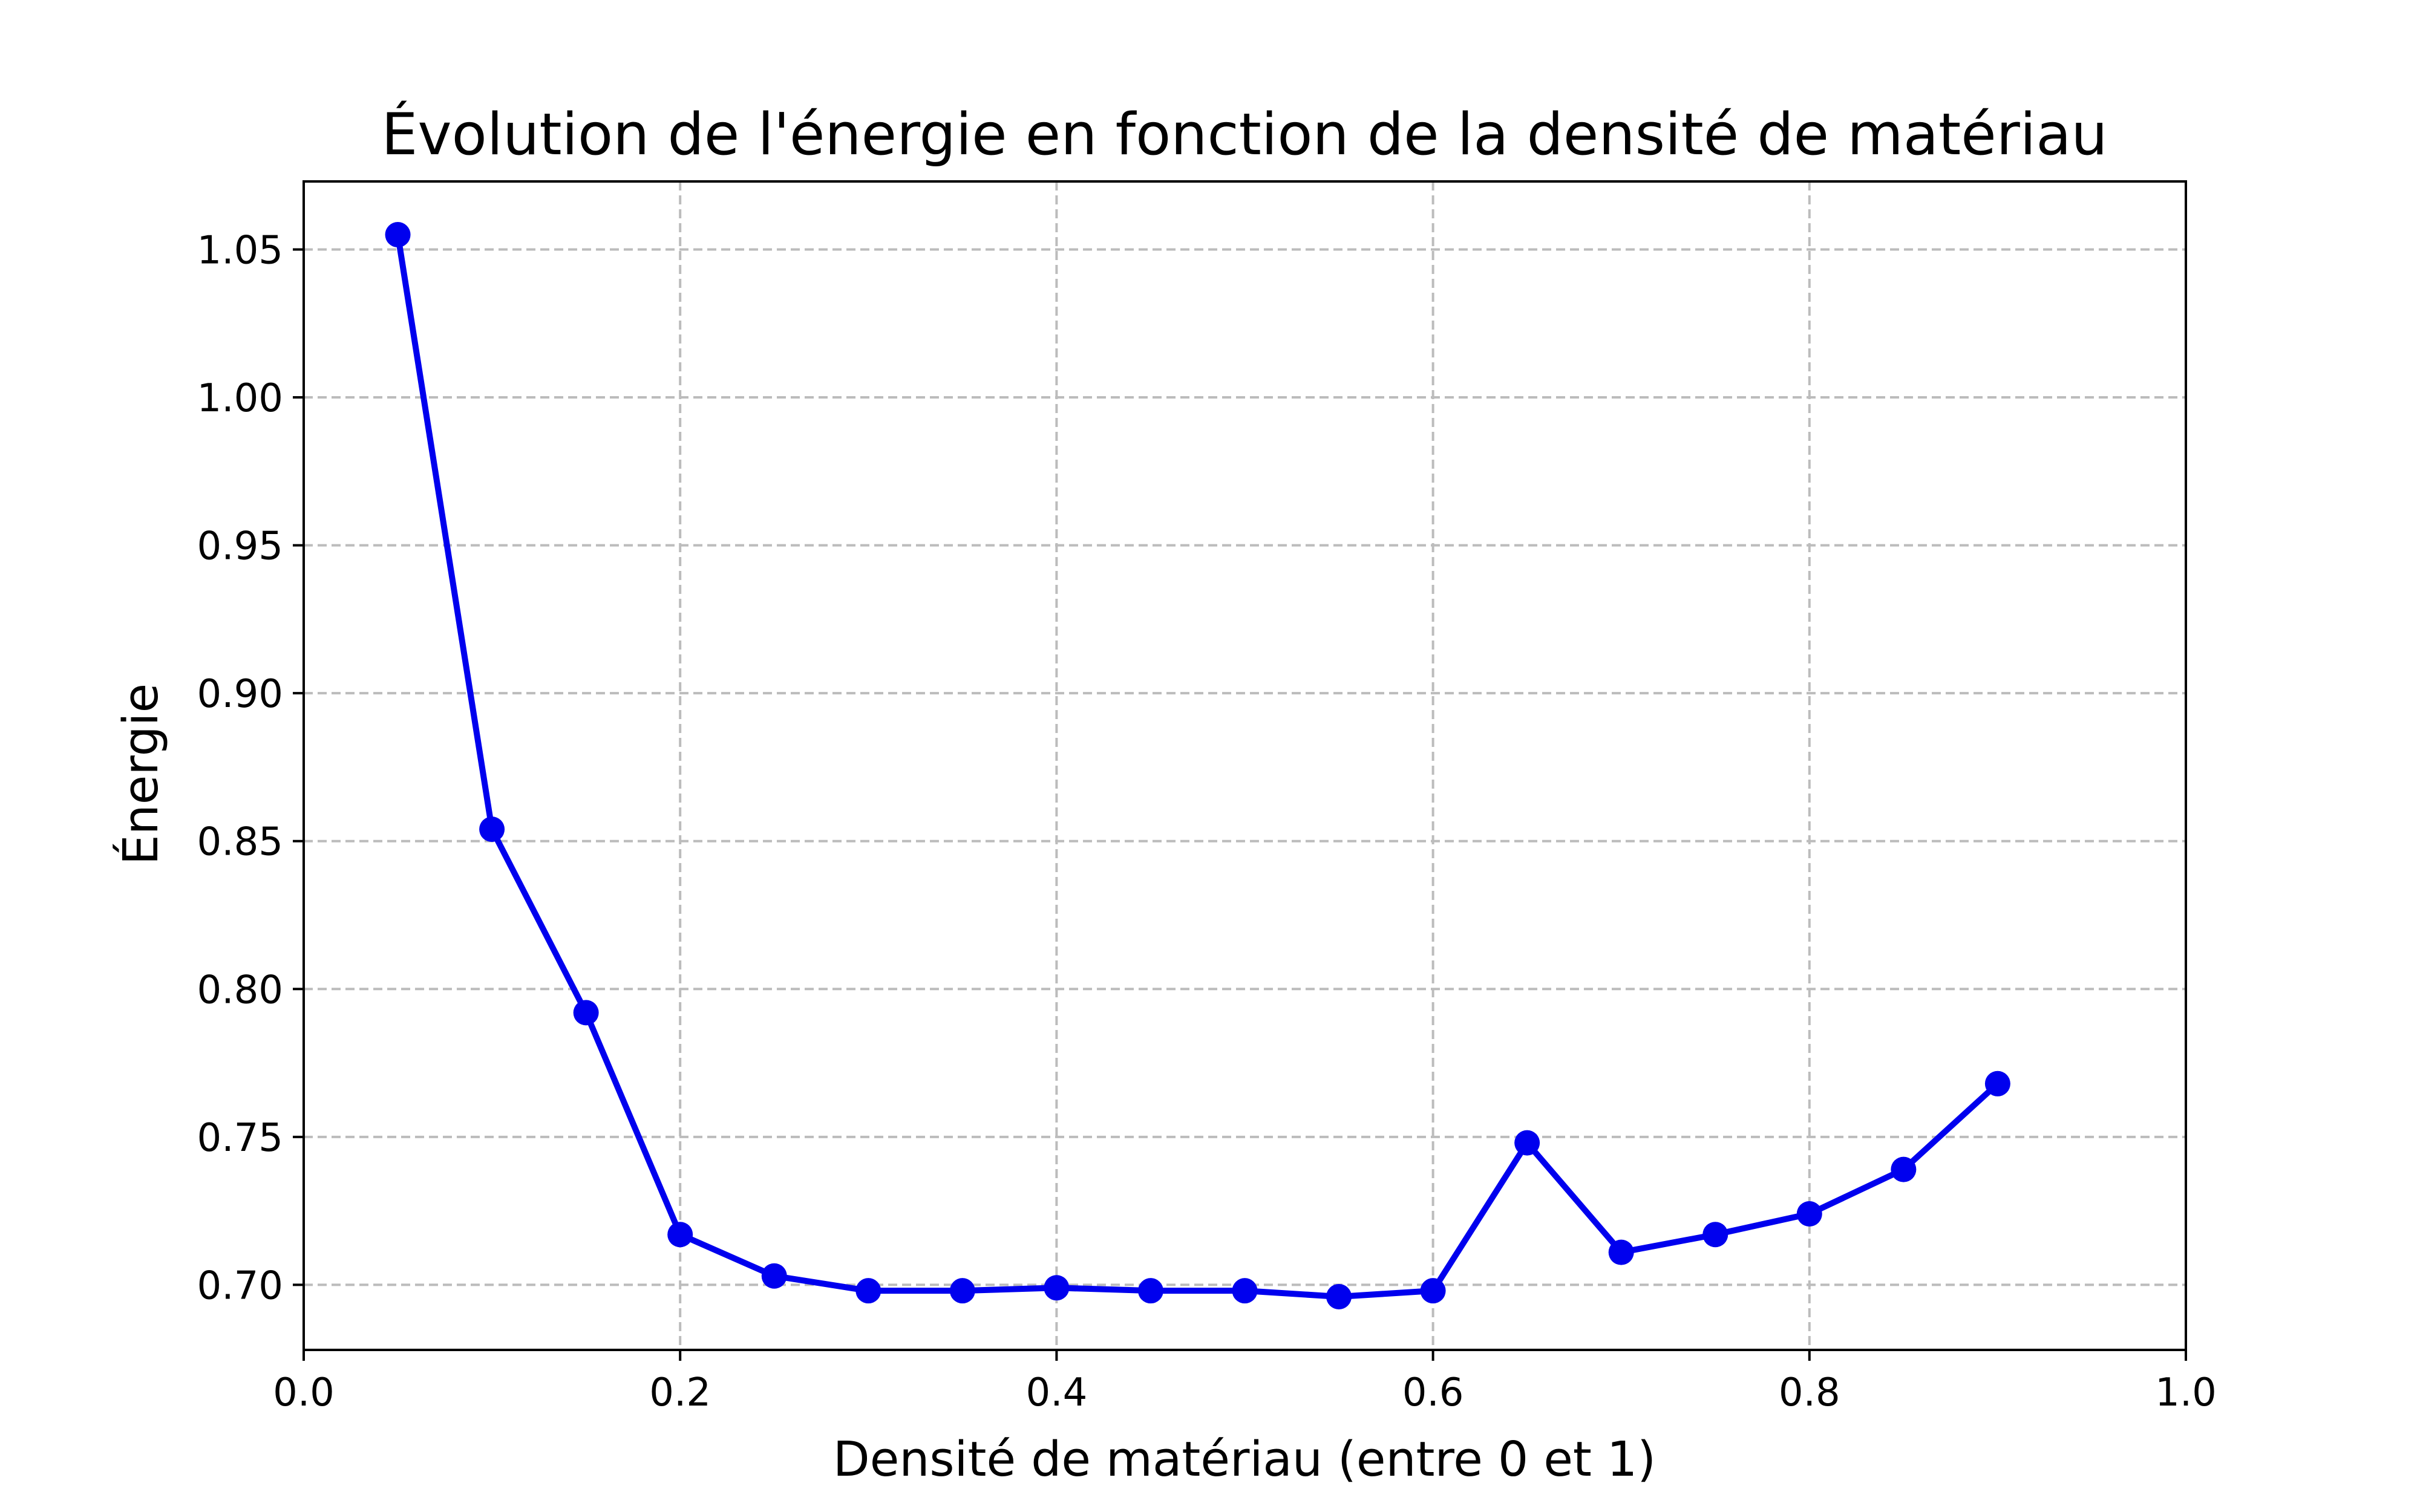  Describe the element at coordinates (680, 1392) in the screenshot. I see `x-tick-label: 0.2` at that location.